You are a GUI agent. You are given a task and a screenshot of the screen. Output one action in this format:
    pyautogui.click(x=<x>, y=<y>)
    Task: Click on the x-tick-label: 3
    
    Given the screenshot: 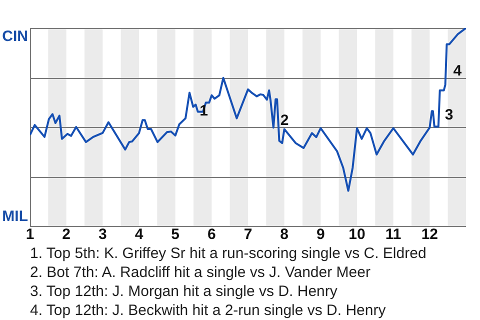 What is the action you would take?
    pyautogui.click(x=102, y=235)
    